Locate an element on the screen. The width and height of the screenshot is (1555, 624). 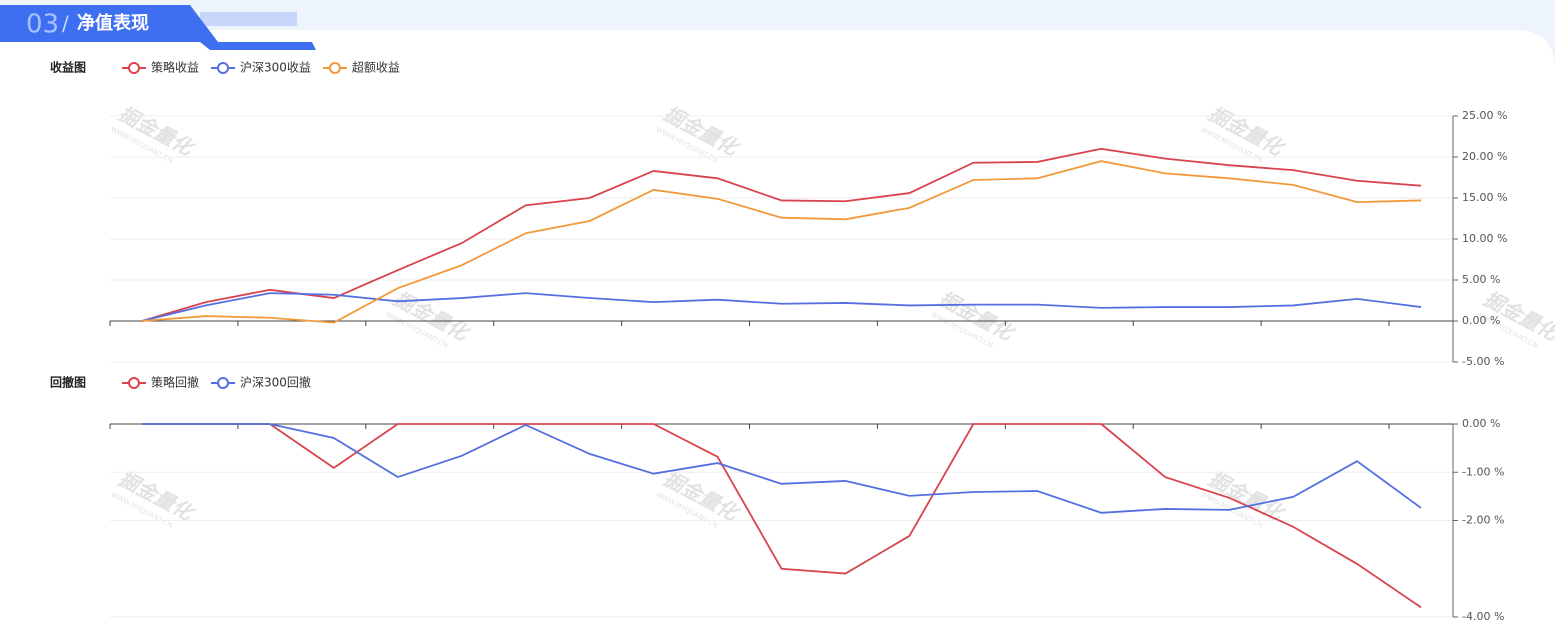
tab is located at coordinates (109, 23).